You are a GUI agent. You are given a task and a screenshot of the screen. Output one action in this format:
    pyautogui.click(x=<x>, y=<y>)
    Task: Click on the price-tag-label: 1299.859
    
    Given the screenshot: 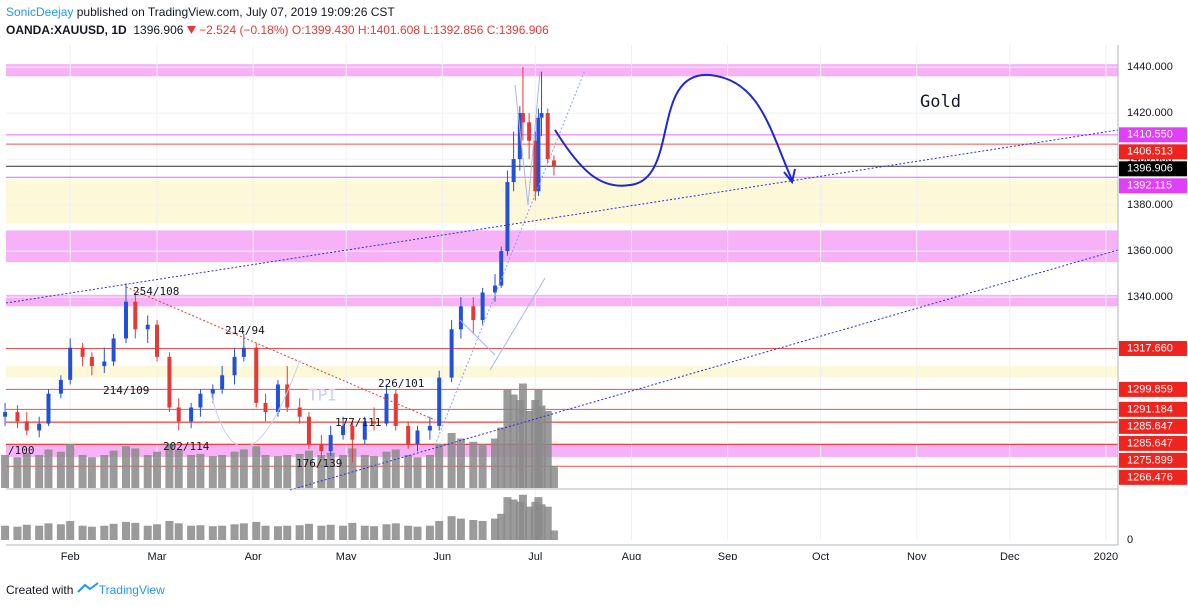 What is the action you would take?
    pyautogui.click(x=1150, y=389)
    